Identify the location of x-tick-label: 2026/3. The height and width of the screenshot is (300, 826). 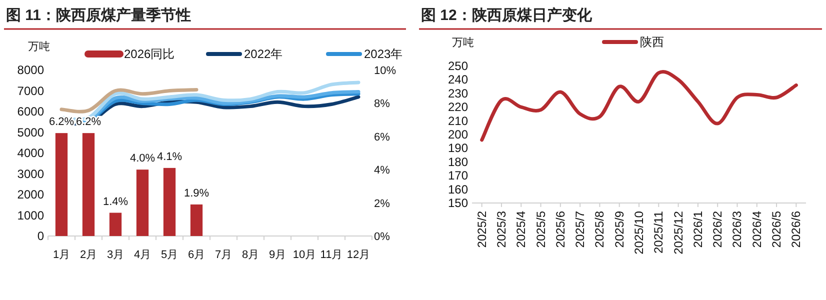
(737, 229).